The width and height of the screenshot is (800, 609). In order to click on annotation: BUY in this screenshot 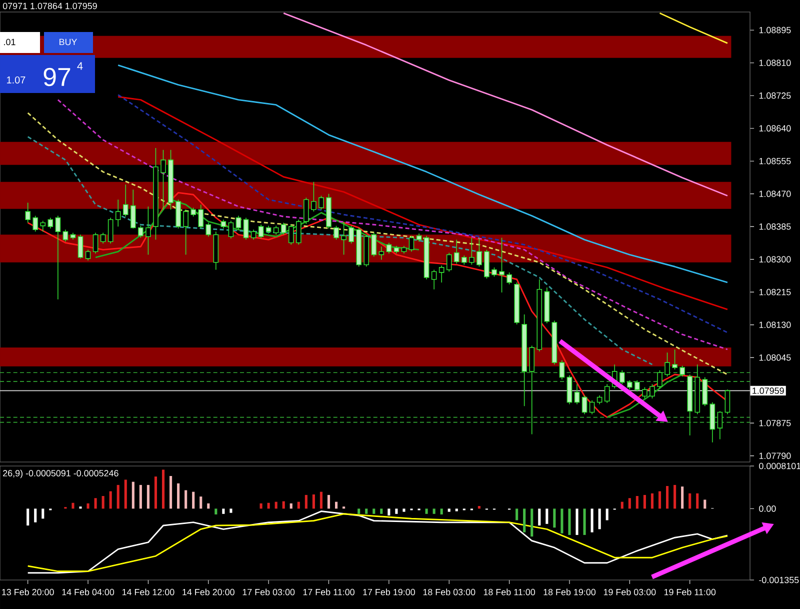, I will do `click(69, 42)`.